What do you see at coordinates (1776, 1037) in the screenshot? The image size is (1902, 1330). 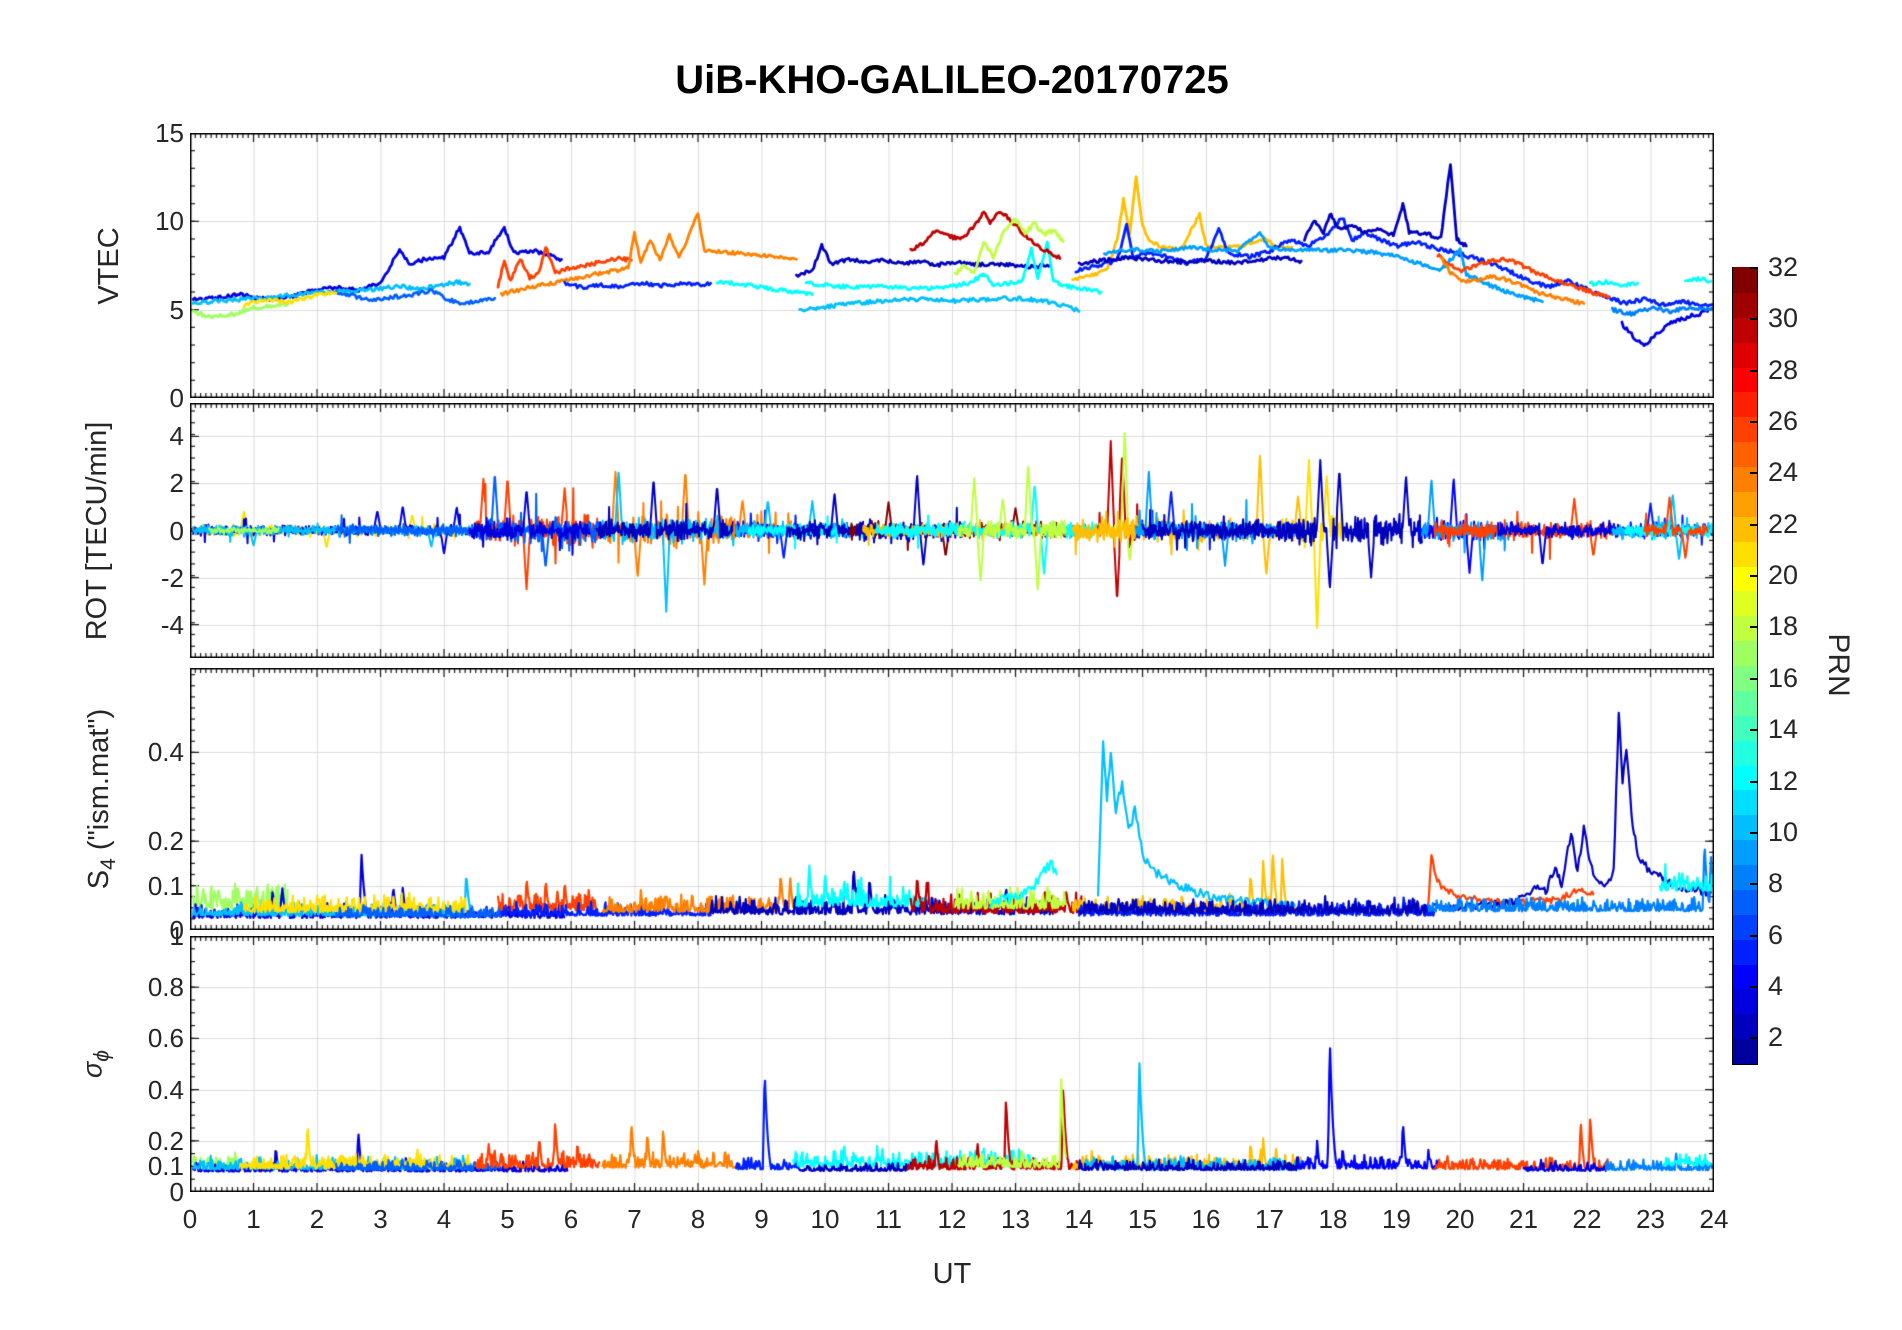 I see `colorbar-tick-label: 2` at bounding box center [1776, 1037].